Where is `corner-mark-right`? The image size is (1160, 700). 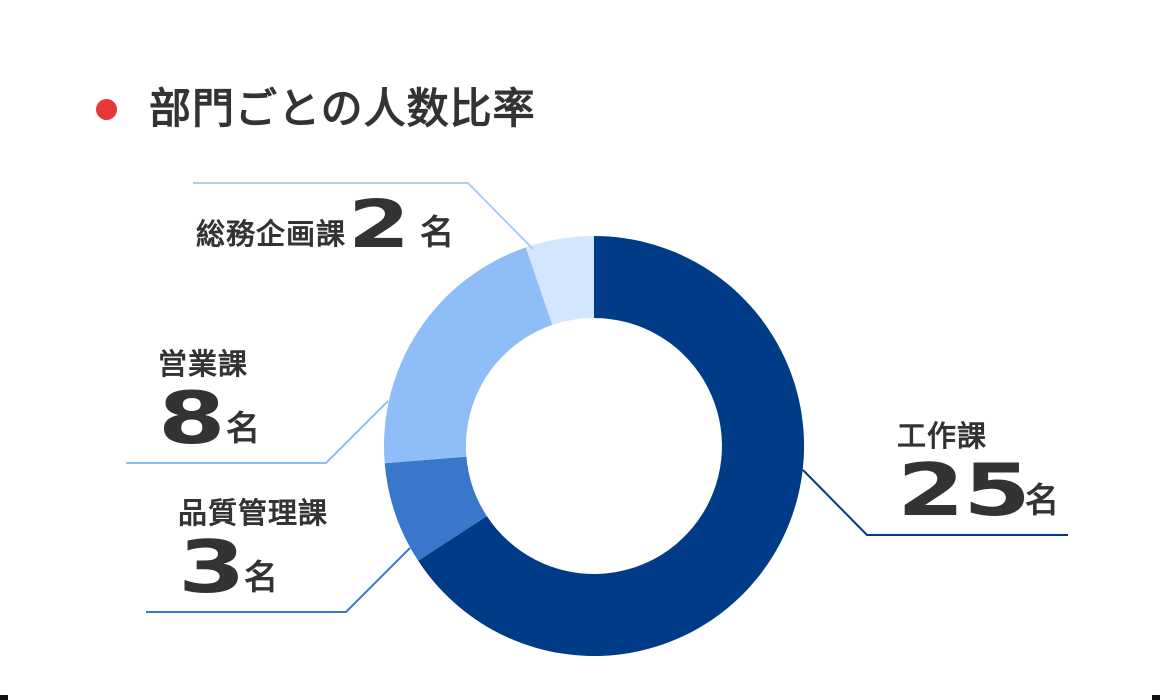 corner-mark-right is located at coordinates (1156, 697).